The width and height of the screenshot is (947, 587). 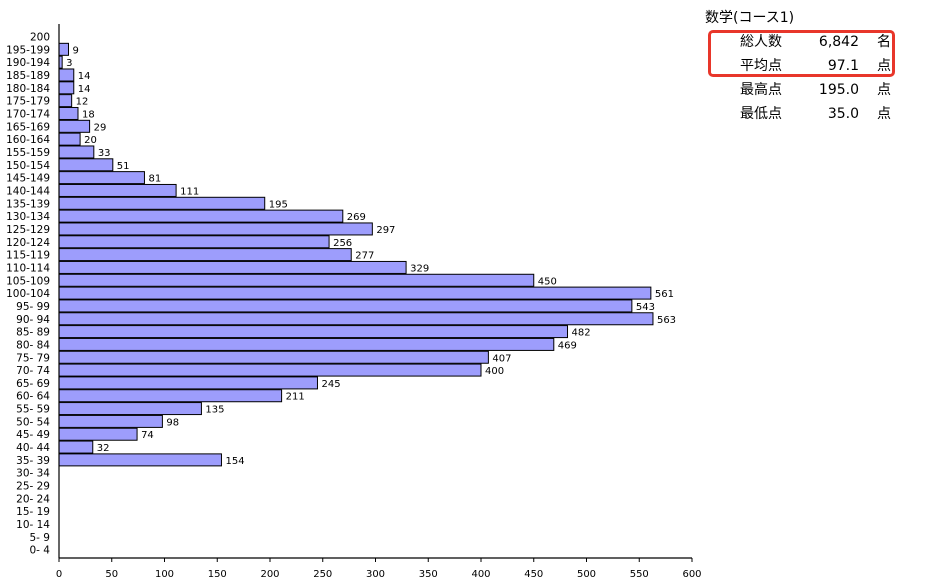 What do you see at coordinates (805, 66) in the screenshot?
I see `stat-row-average: 平均点 97.1 点` at bounding box center [805, 66].